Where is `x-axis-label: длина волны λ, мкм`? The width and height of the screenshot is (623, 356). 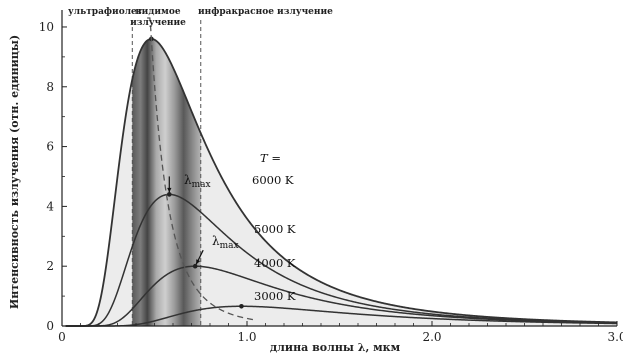 x-axis-label: длина волны λ, мкм is located at coordinates (335, 347).